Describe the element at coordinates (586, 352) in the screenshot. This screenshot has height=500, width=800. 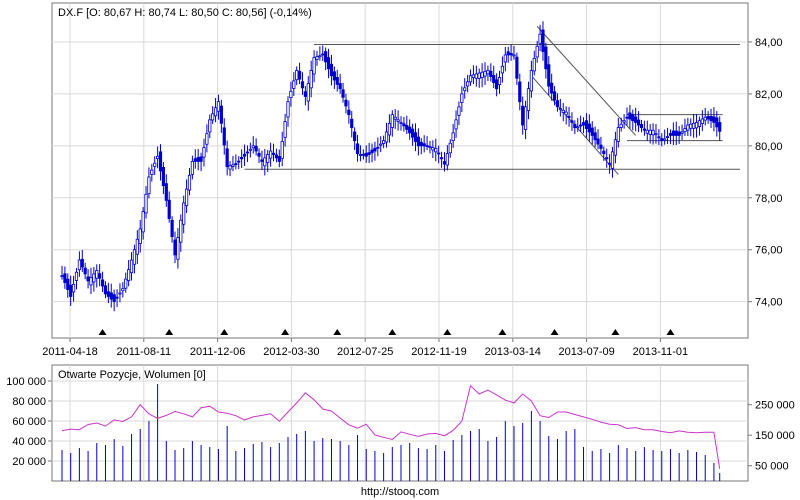
I see `price-x-tick-label: 2013-07-09` at that location.